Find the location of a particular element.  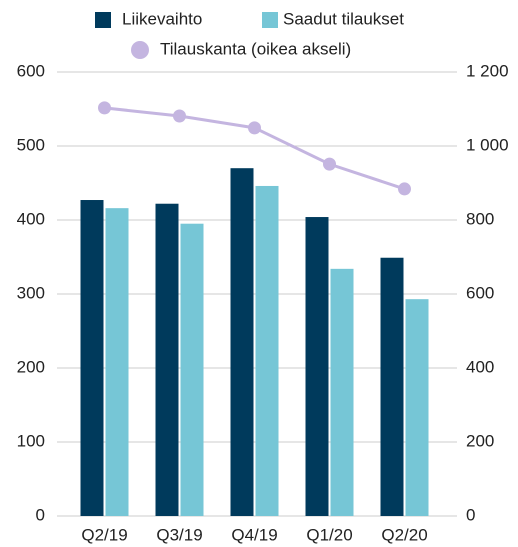

y2-tick-label: 200 is located at coordinates (480, 440).